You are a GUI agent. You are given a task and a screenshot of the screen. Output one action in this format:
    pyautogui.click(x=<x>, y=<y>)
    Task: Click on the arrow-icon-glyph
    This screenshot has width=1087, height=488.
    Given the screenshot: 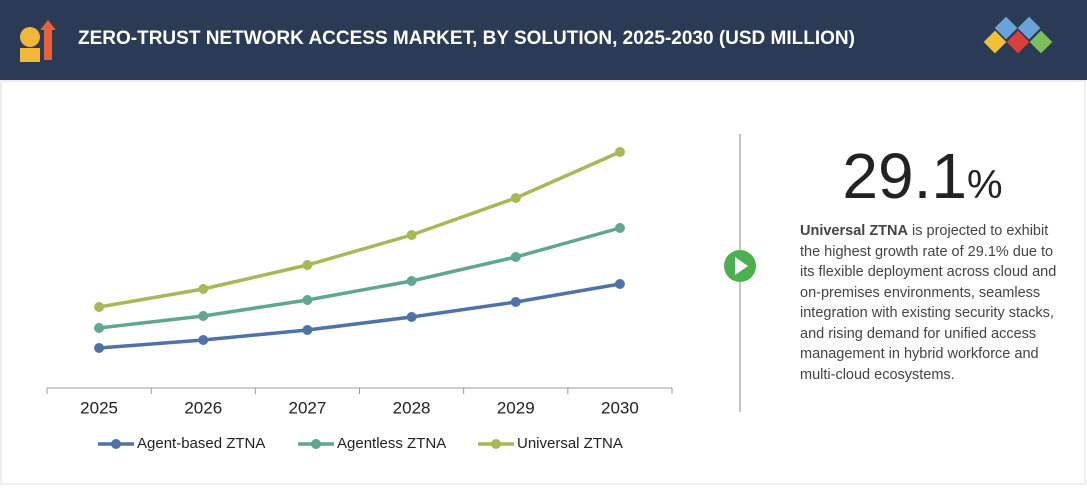 What is the action you would take?
    pyautogui.click(x=741, y=266)
    